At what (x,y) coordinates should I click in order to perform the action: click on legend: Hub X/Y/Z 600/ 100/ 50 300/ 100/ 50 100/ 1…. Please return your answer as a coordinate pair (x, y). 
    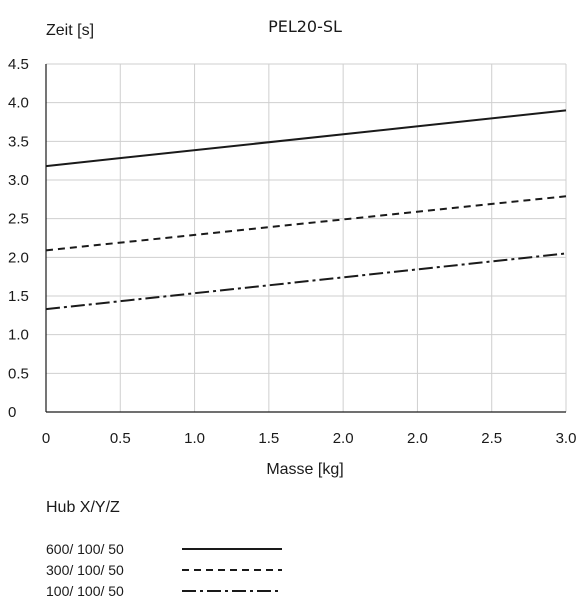
    Looking at the image, I should click on (164, 549).